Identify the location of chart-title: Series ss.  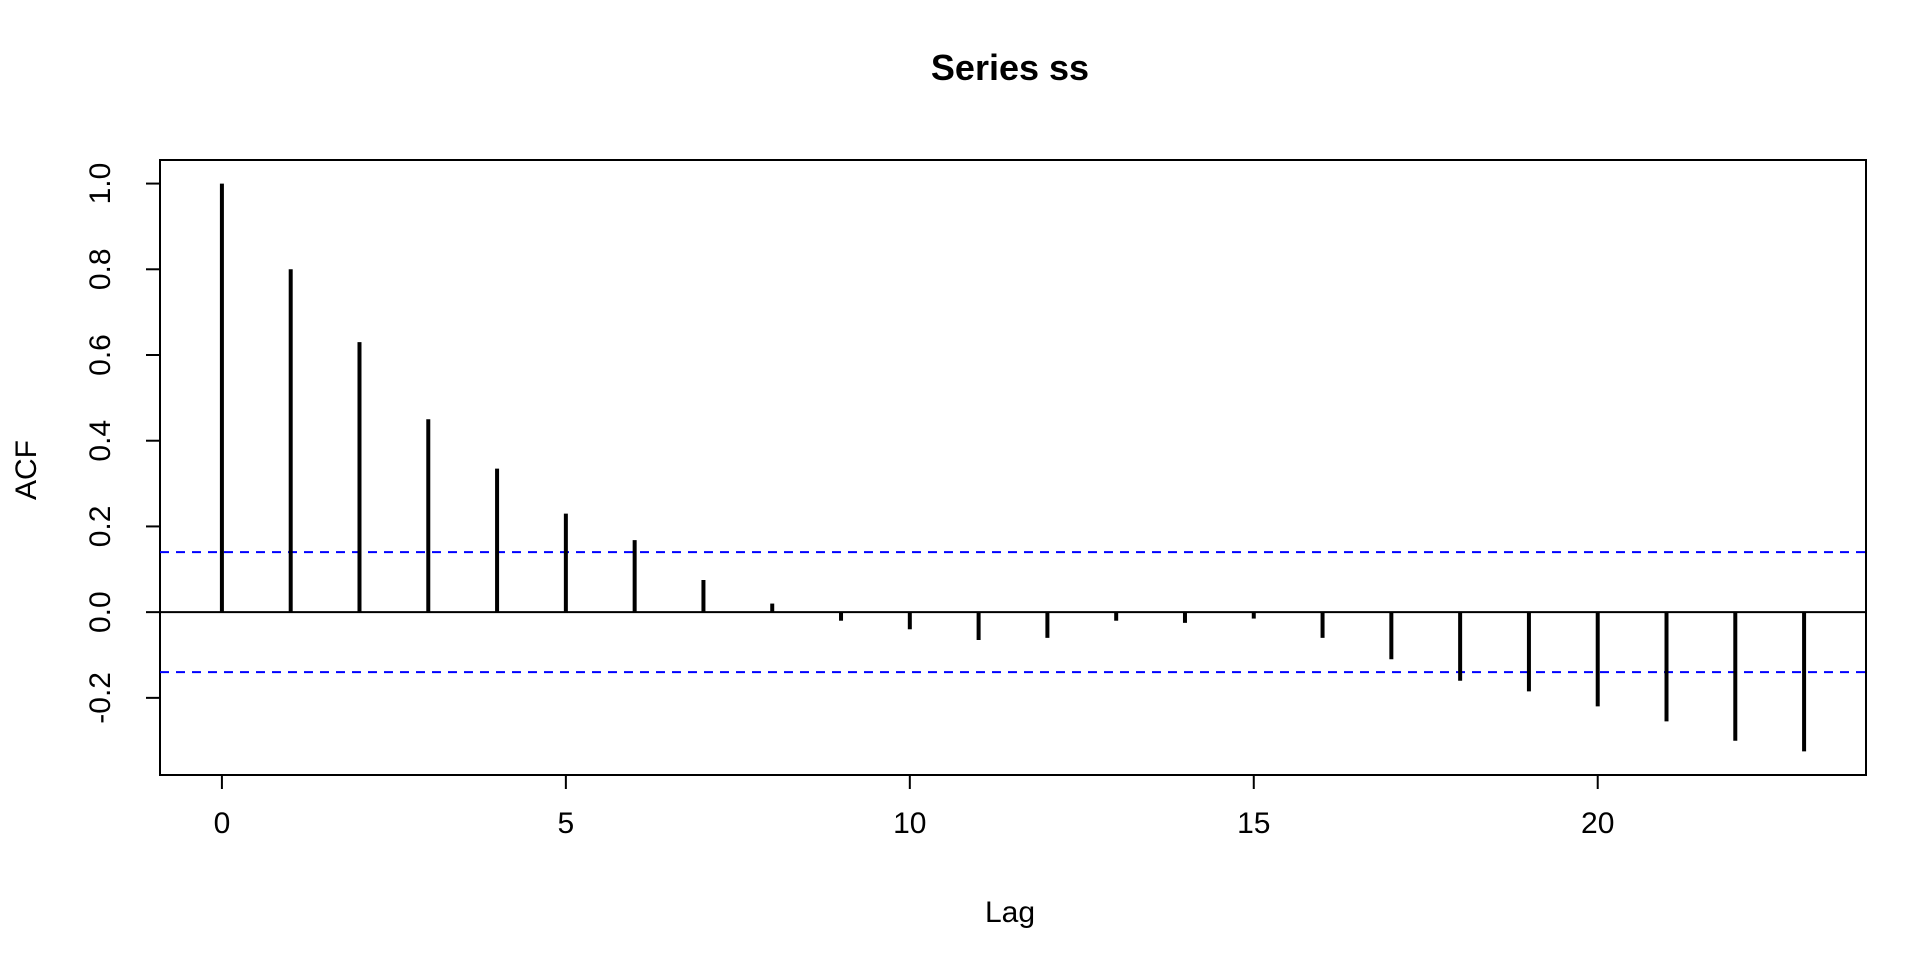
(1010, 67).